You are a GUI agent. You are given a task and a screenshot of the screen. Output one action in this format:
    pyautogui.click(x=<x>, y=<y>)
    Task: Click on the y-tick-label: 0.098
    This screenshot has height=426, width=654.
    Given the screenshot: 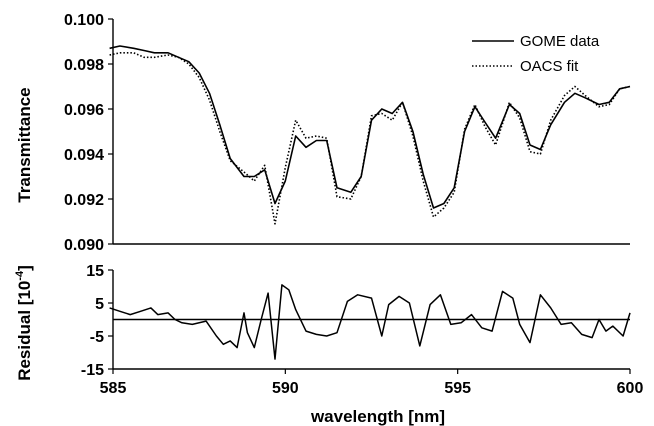 What is the action you would take?
    pyautogui.click(x=84, y=65)
    